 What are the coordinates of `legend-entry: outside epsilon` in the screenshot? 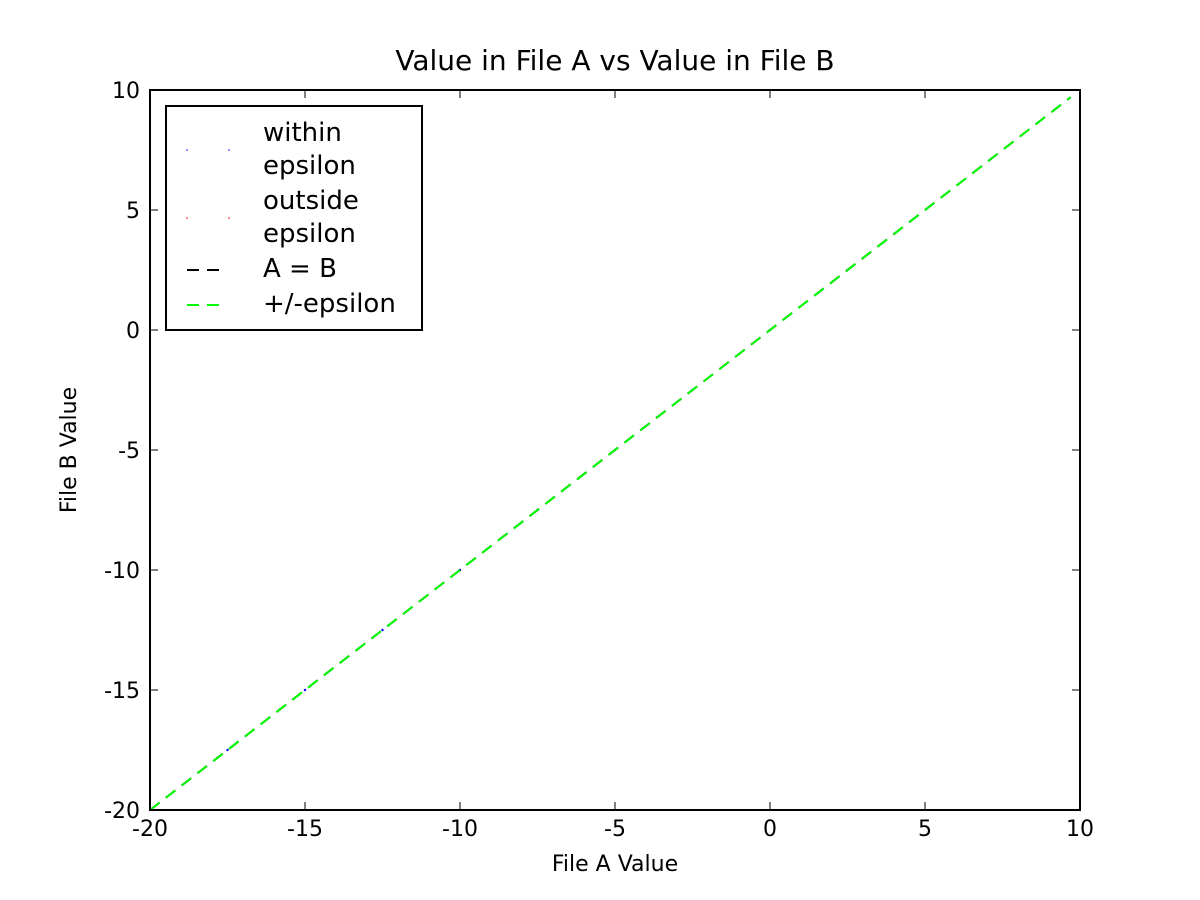 It's located at (294, 218).